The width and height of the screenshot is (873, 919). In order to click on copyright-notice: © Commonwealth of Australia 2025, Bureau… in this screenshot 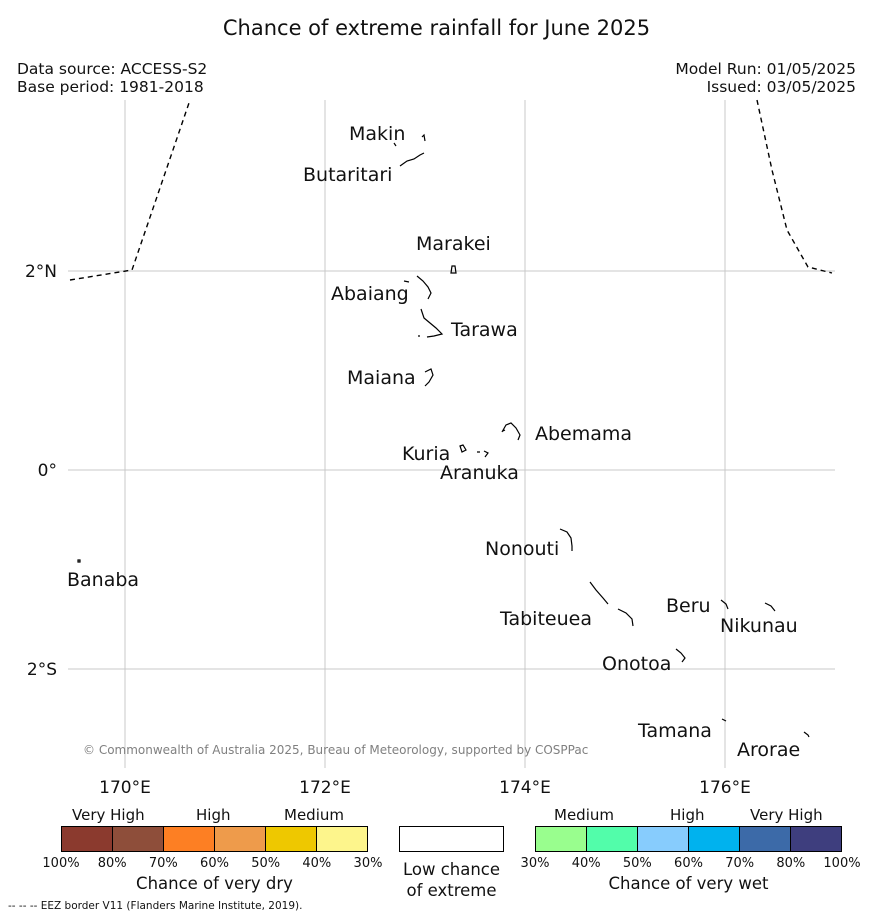, I will do `click(335, 750)`.